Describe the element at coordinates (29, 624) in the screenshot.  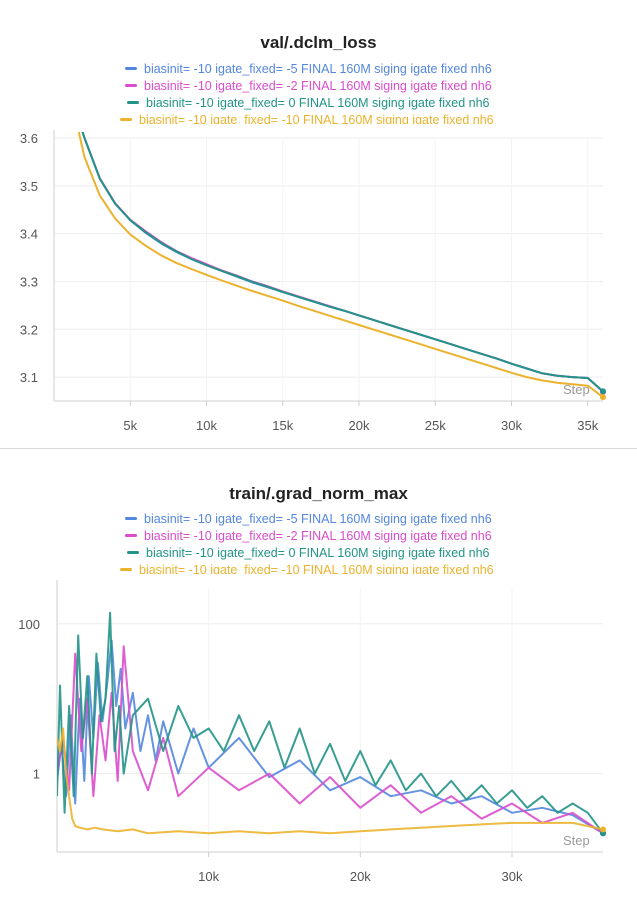
I see `y-tick-label: 100` at that location.